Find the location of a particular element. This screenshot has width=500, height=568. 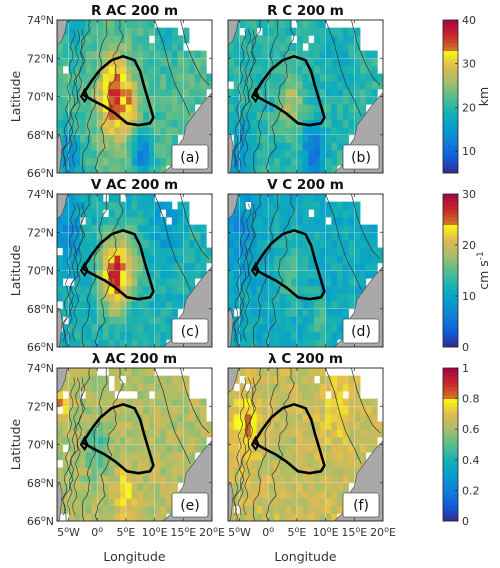

panel-d: V C 200 m(d) is located at coordinates (305, 262).